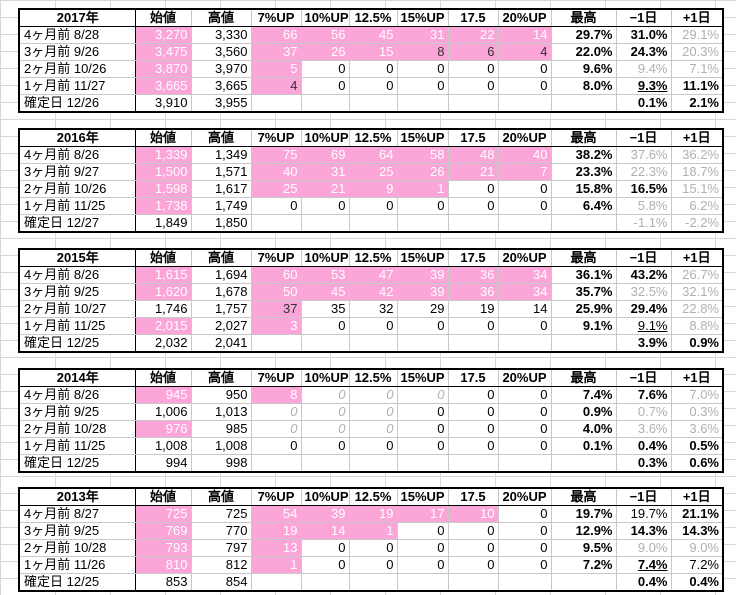 Image resolution: width=736 pixels, height=595 pixels. What do you see at coordinates (163, 343) in the screenshot?
I see `value-cell: 2,032` at bounding box center [163, 343].